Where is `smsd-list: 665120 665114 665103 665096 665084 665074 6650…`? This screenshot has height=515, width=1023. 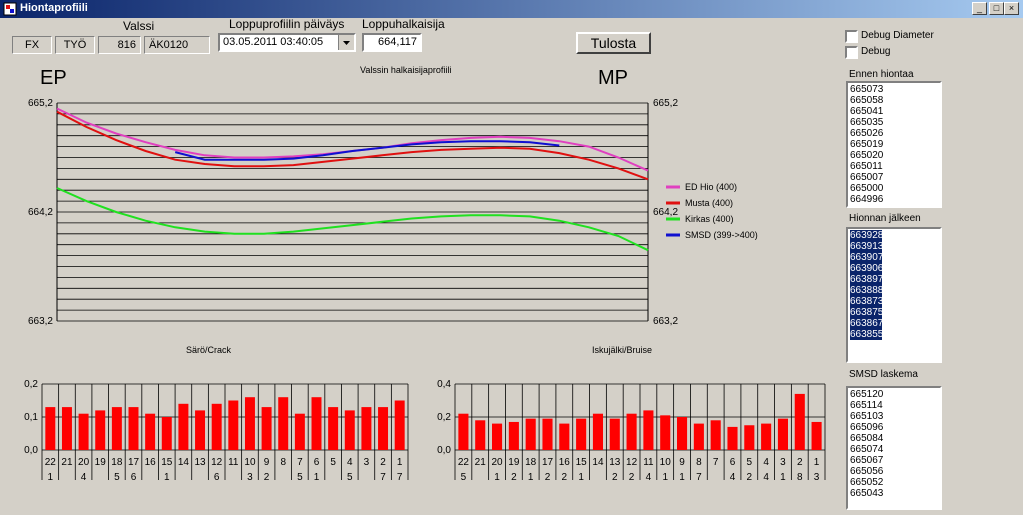
smsd-list: 665120 665114 665103 665096 665084 665074 6650… is located at coordinates (894, 448).